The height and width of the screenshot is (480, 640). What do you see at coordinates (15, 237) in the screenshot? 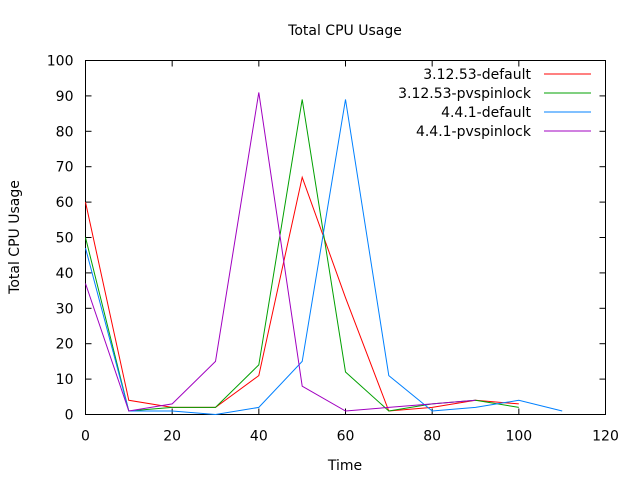
I see `y-axis-label: Total CPU Usage` at bounding box center [15, 237].